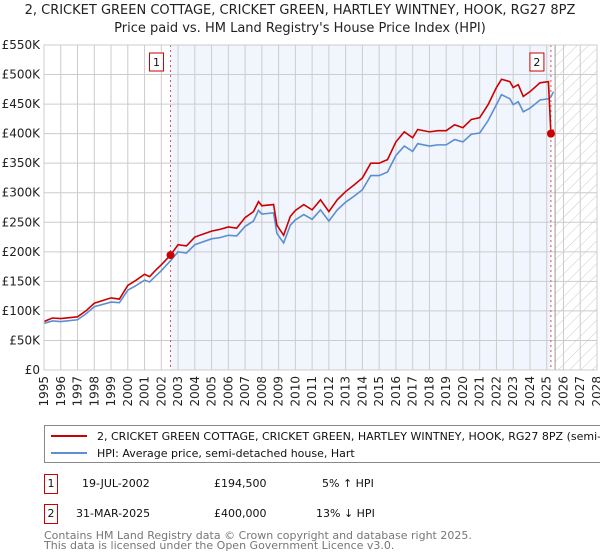 This screenshot has width=600, height=560. Describe the element at coordinates (25, 340) in the screenshot. I see `y-tick-label: £50K` at that location.